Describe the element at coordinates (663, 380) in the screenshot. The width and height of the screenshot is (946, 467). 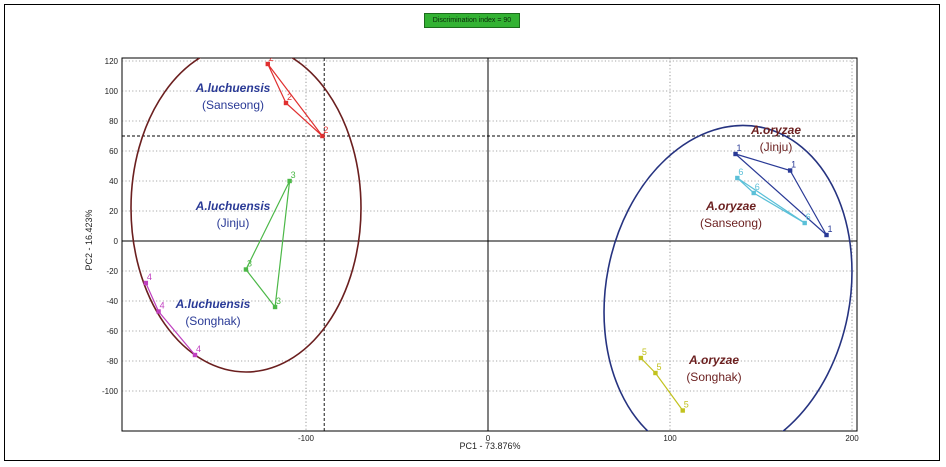
I see `series-5: 555` at that location.